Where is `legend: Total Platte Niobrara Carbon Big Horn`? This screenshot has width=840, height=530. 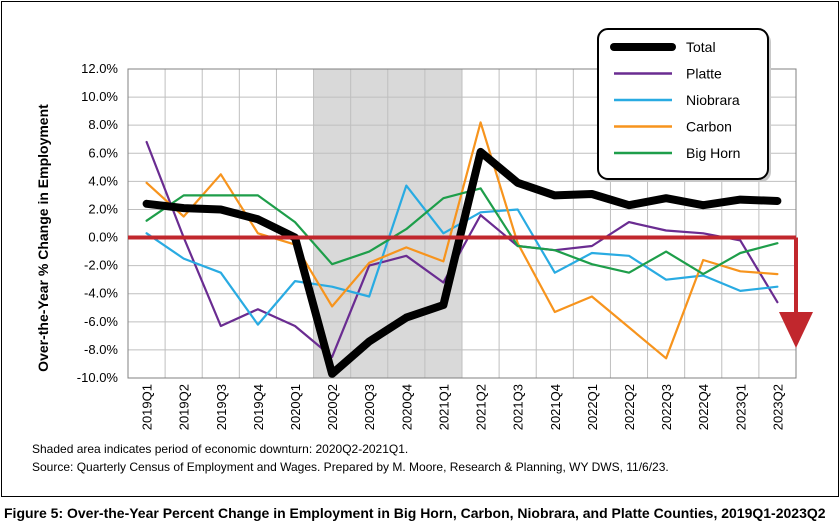 legend: Total Platte Niobrara Carbon Big Horn is located at coordinates (684, 105).